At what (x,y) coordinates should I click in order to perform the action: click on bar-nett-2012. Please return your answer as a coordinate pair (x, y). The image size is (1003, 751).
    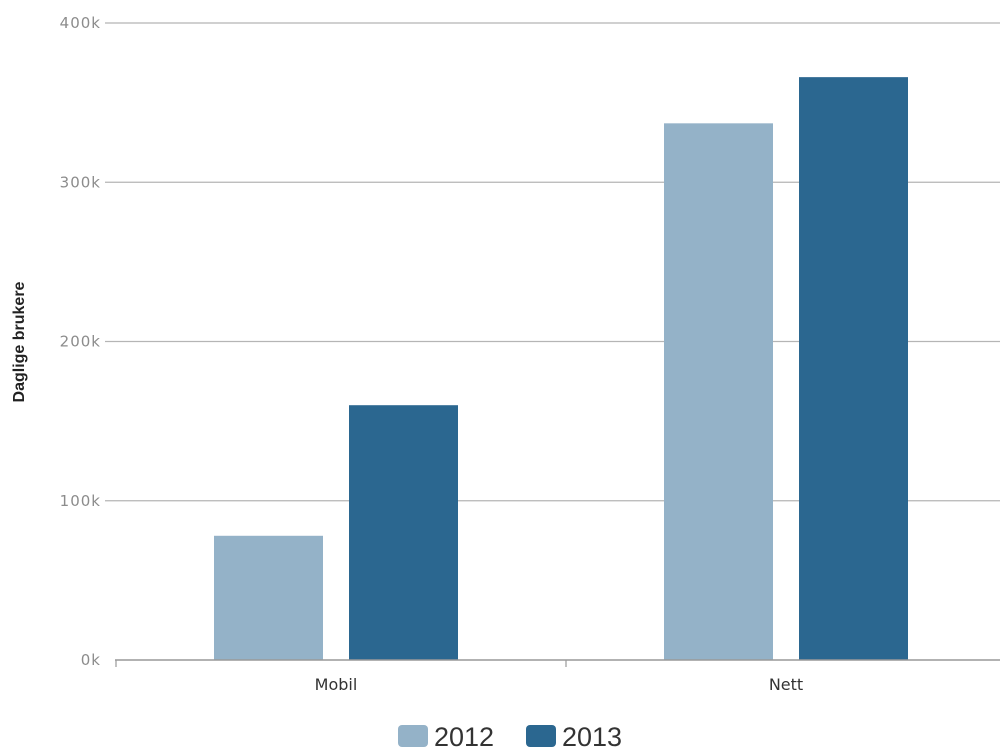
    Looking at the image, I should click on (718, 391).